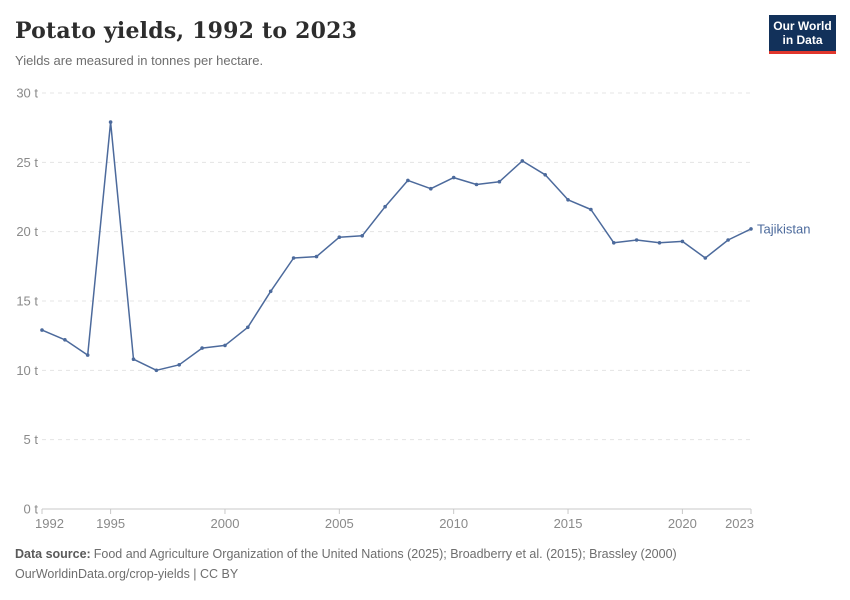 This screenshot has height=600, width=850. I want to click on series-label-tajikistan: Tajikistan, so click(783, 228).